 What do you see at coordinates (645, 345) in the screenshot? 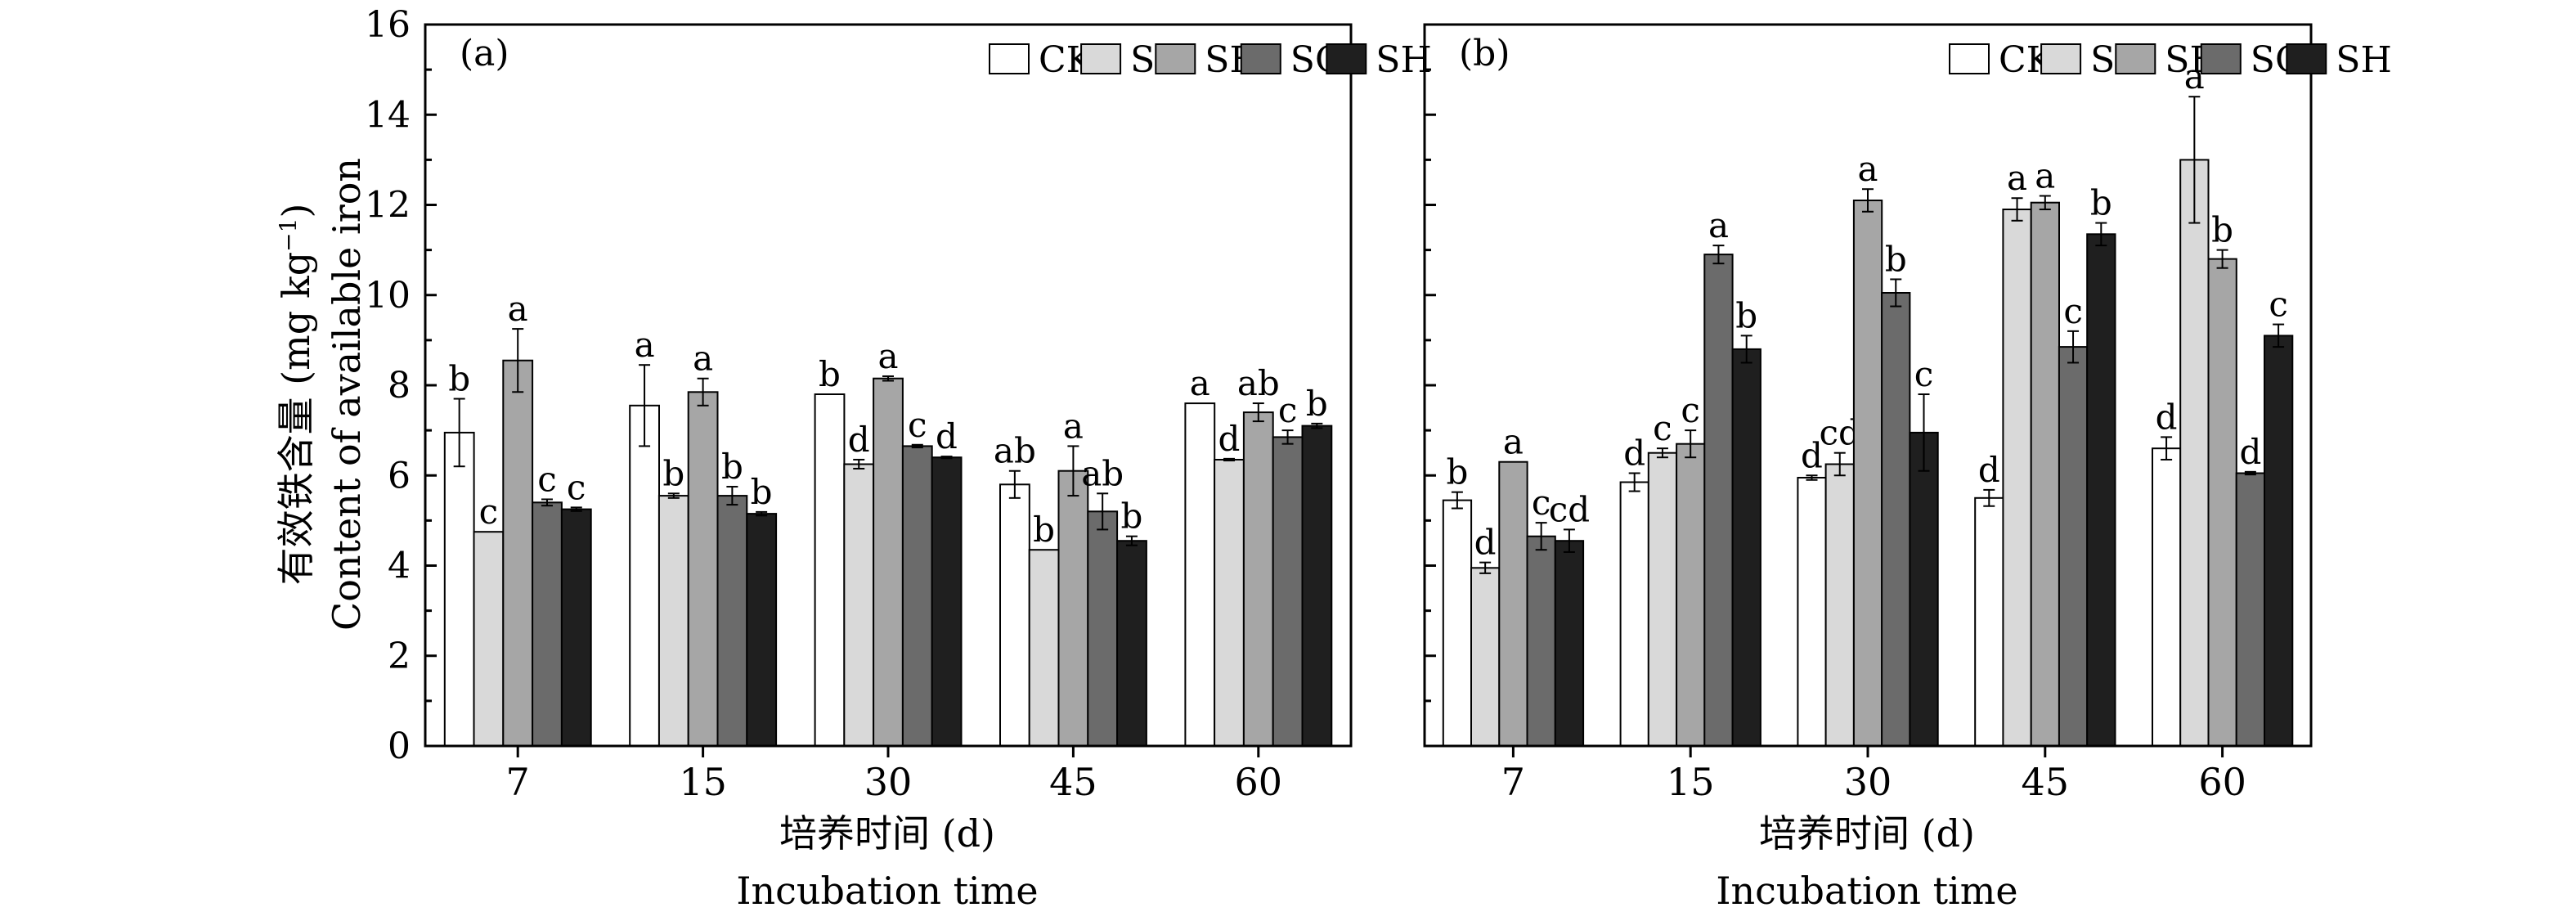
I see `significance-letter-CK-15: a` at bounding box center [645, 345].